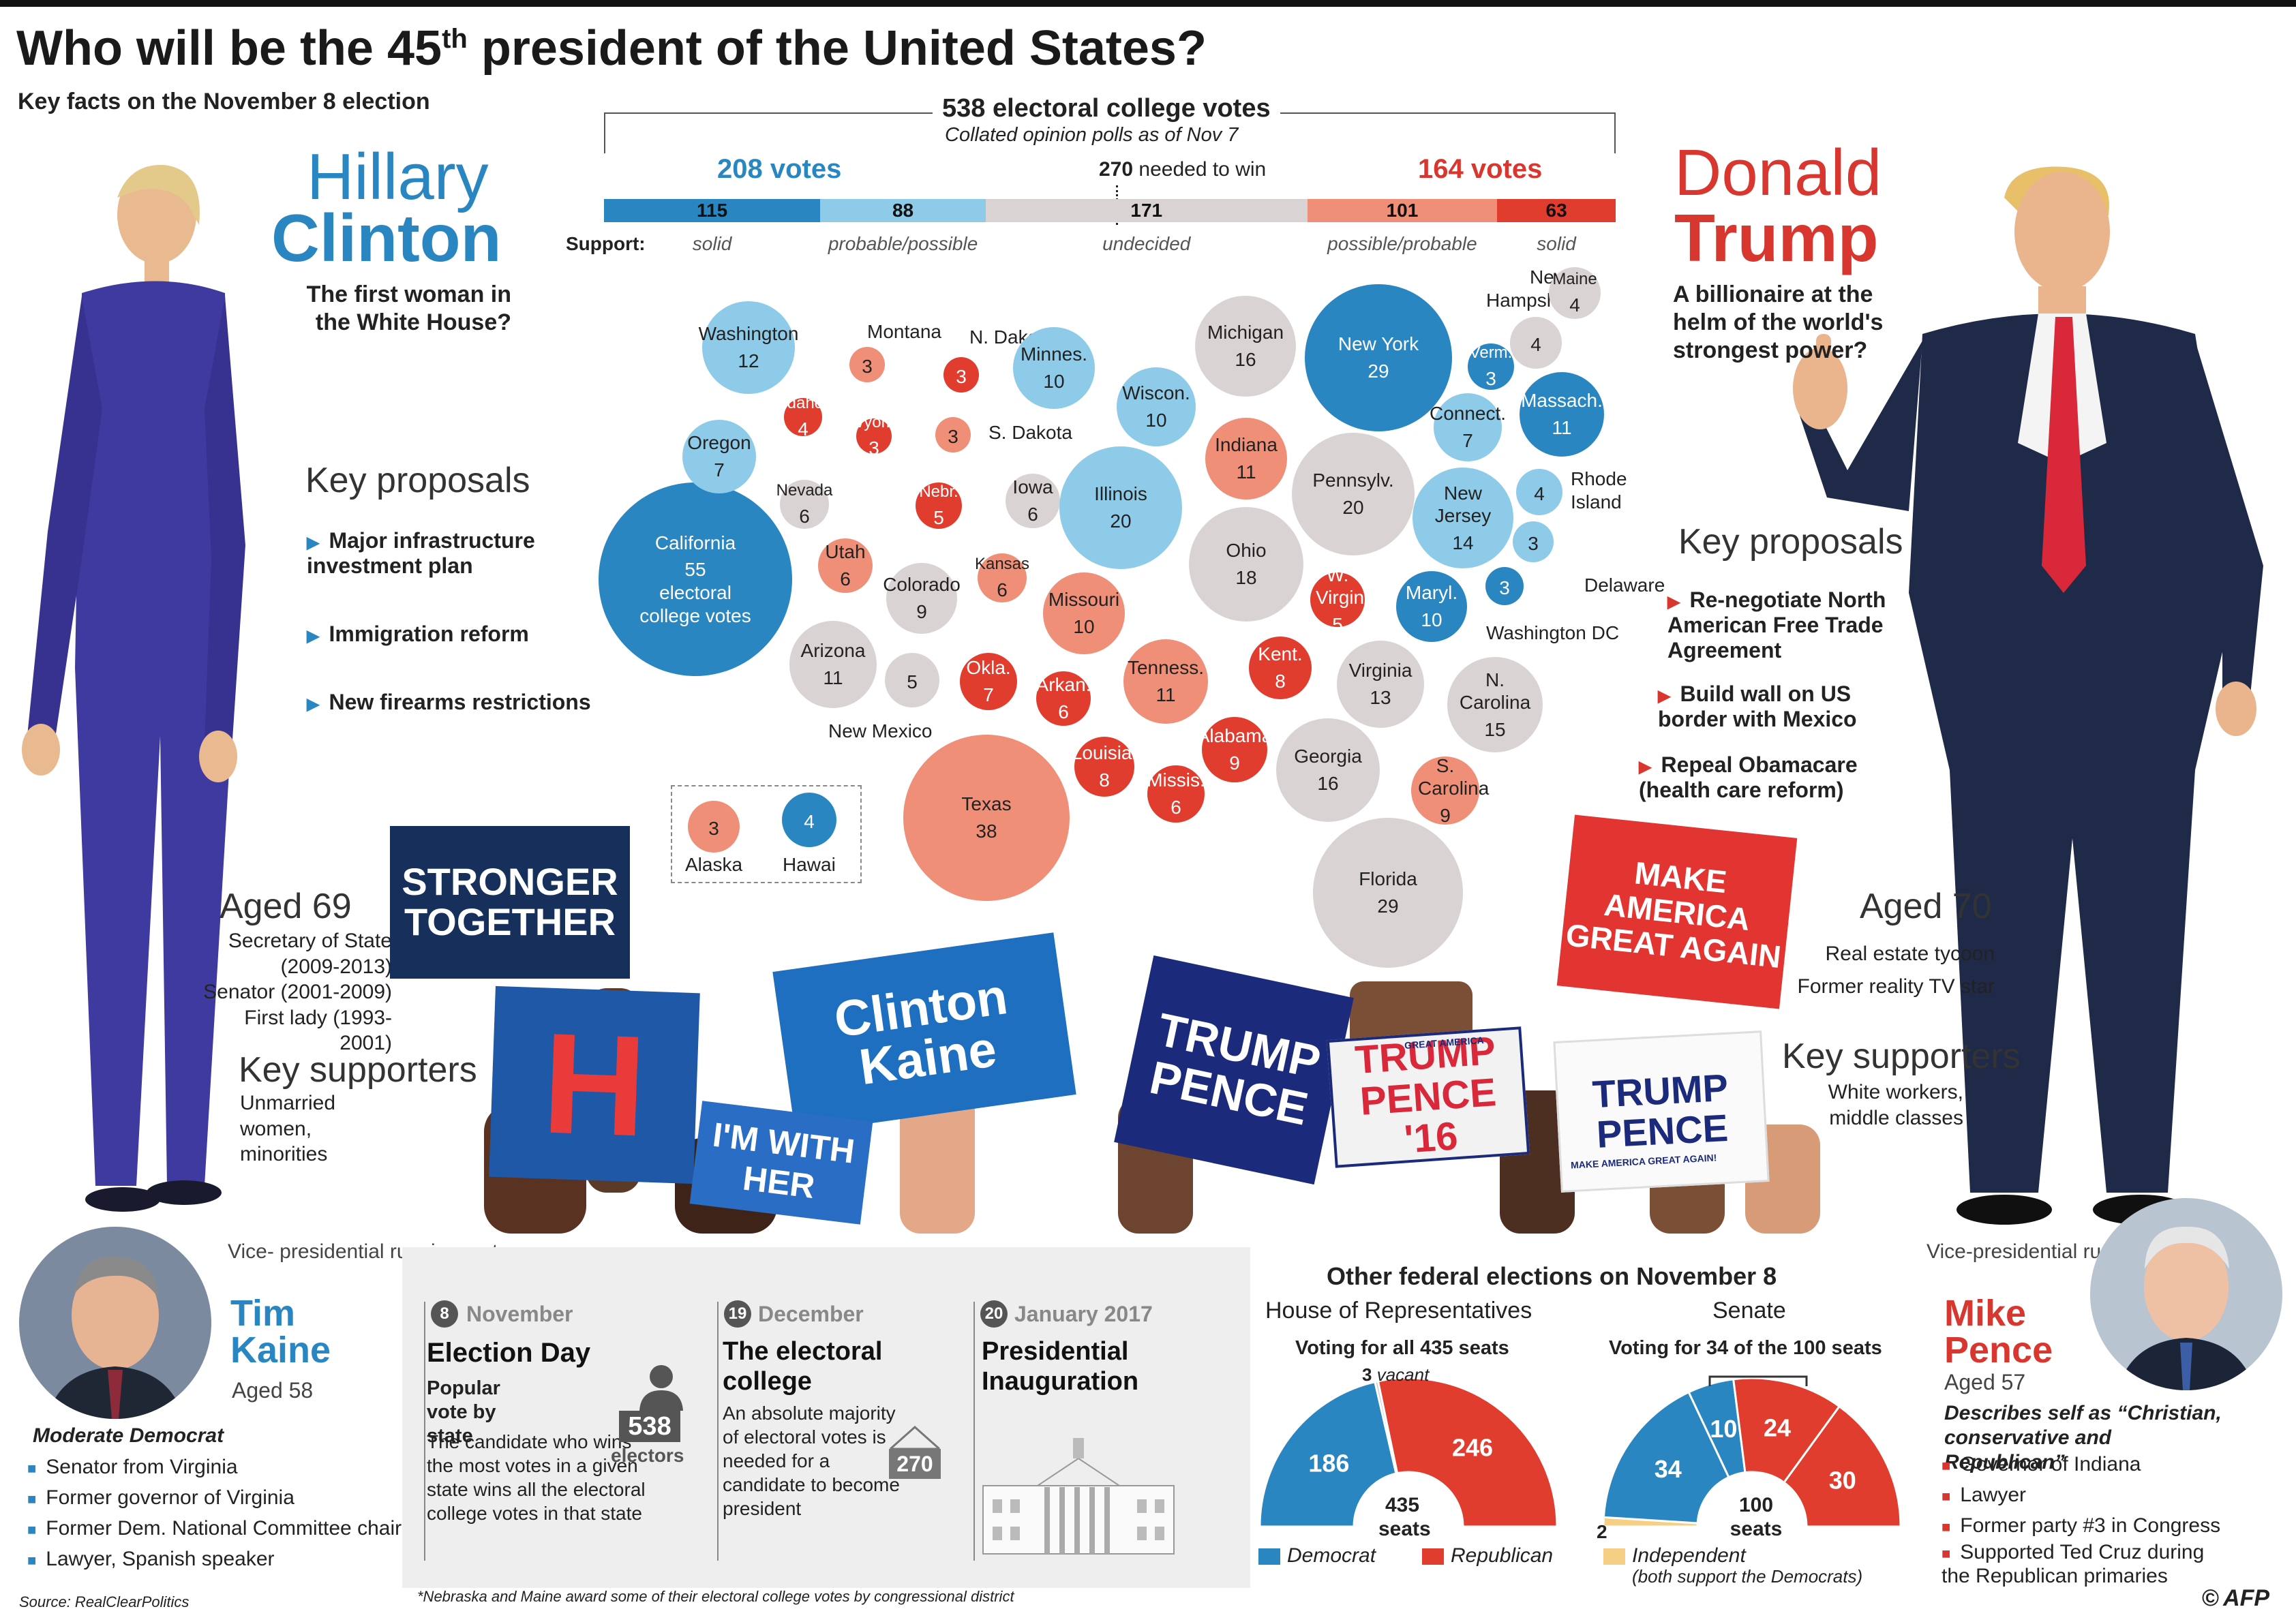 Image resolution: width=2296 pixels, height=1622 pixels. What do you see at coordinates (509, 1353) in the screenshot?
I see `election-day-title: Election Day` at bounding box center [509, 1353].